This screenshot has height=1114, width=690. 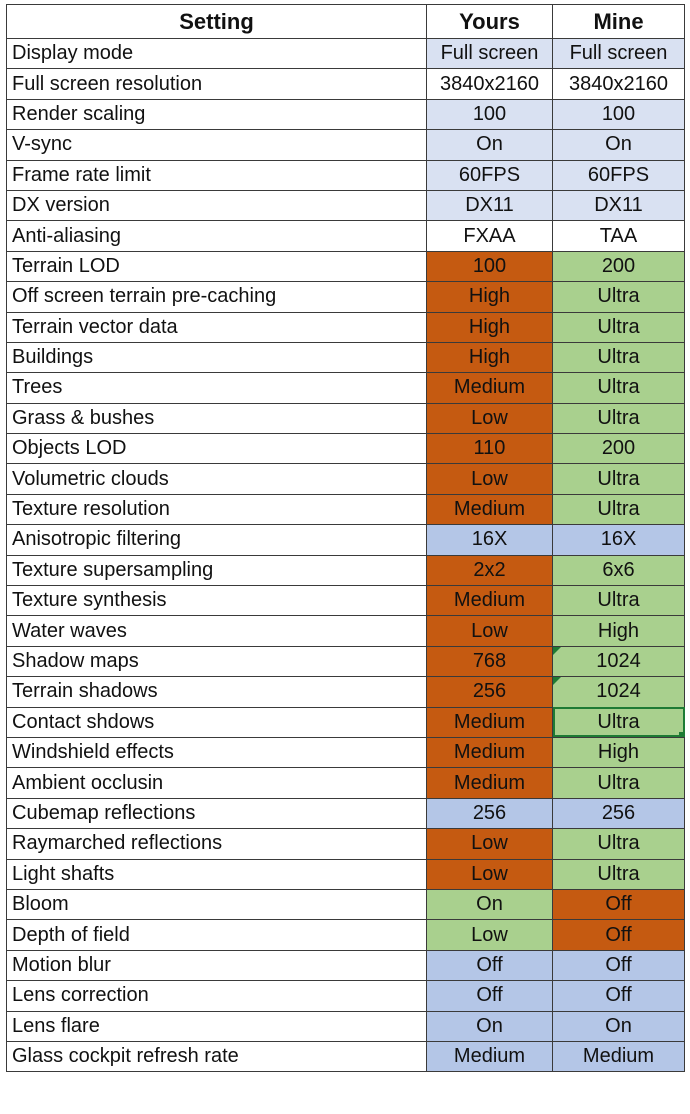 I want to click on setting-cell: Trees, so click(x=216, y=388).